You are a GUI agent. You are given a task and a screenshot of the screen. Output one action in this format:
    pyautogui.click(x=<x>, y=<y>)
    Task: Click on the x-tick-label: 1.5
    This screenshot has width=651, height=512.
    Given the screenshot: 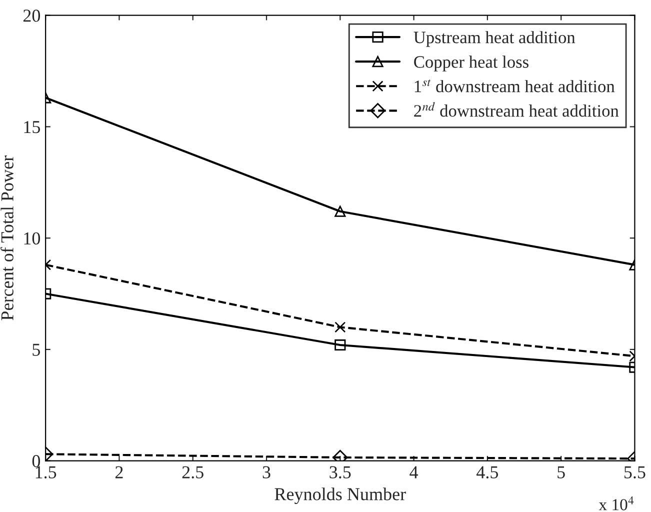 What is the action you would take?
    pyautogui.click(x=46, y=472)
    